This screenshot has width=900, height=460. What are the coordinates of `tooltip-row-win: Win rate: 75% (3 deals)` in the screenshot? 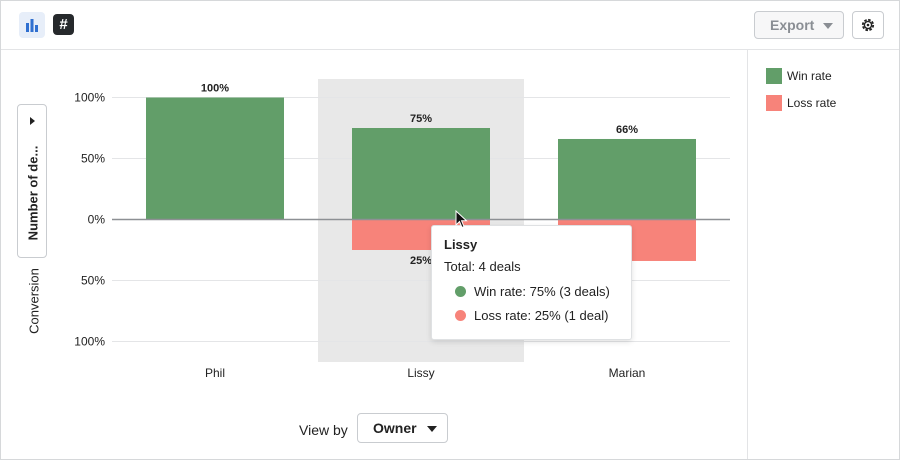 It's located at (532, 291).